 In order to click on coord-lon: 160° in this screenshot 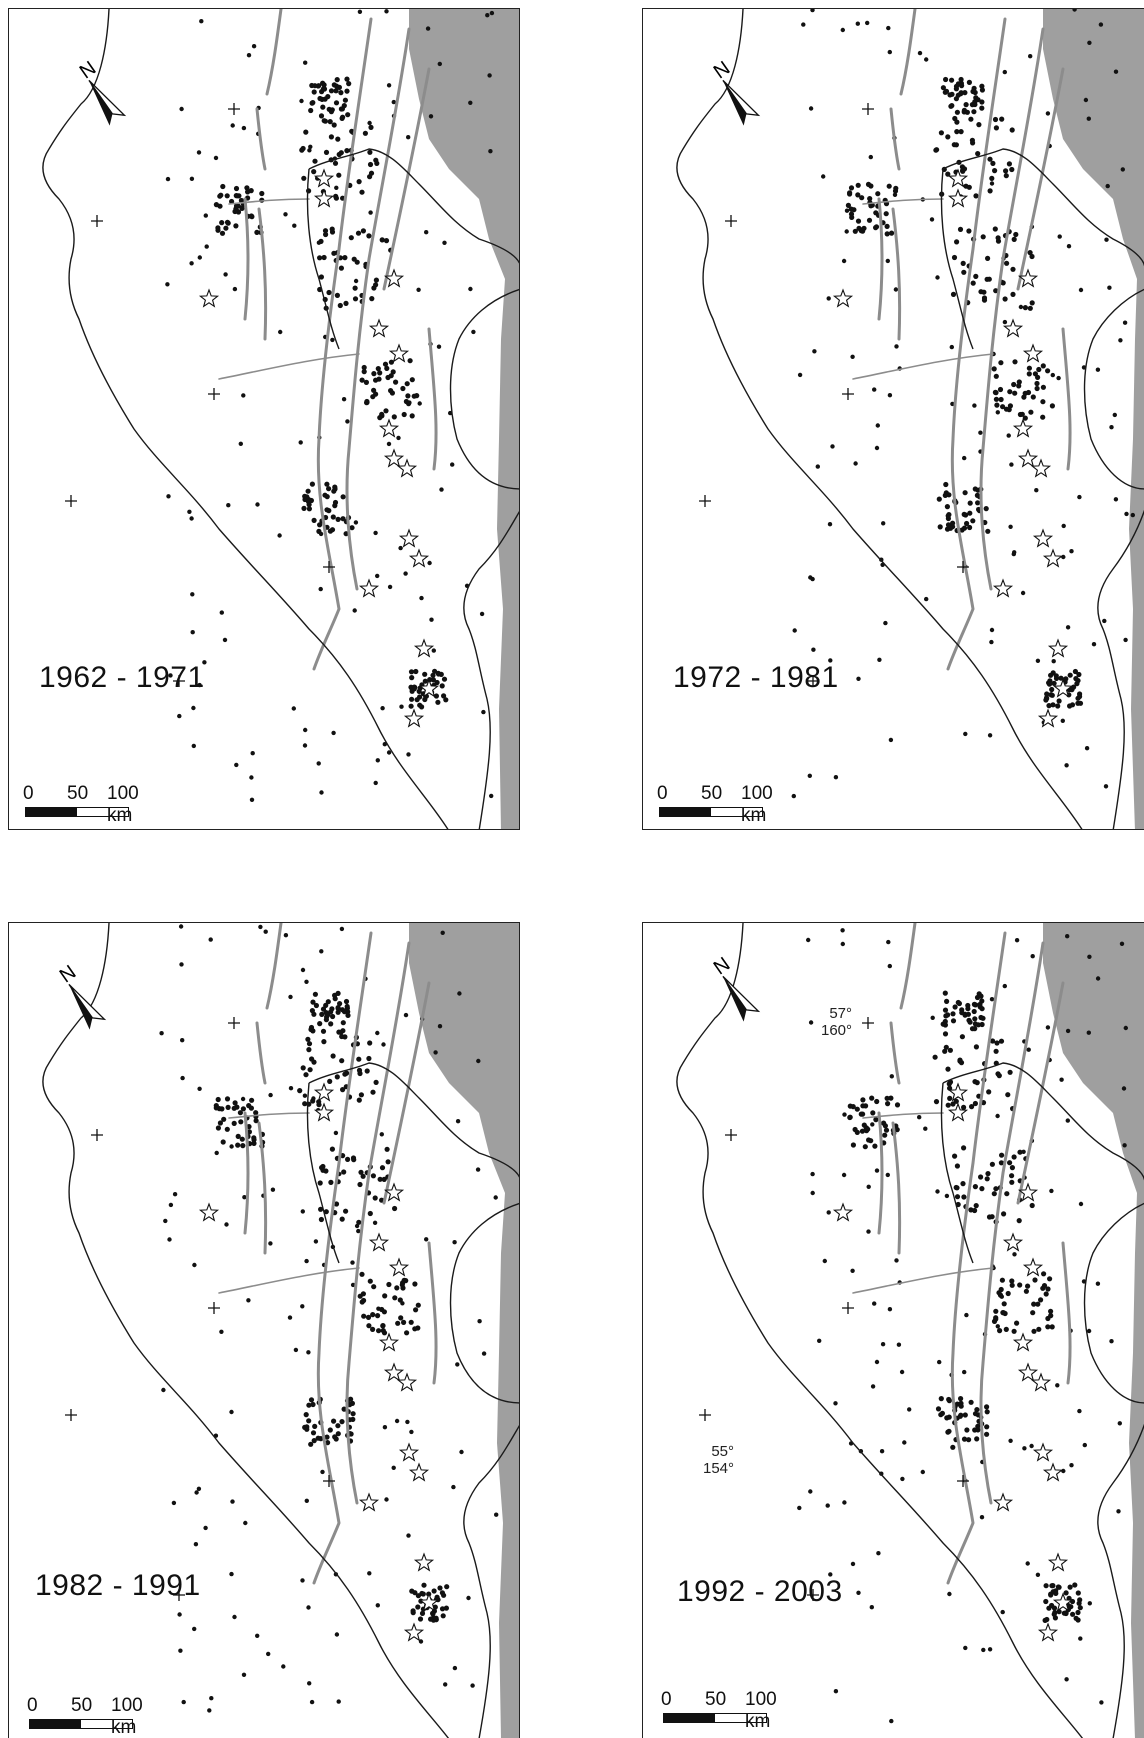, I will do `click(837, 1030)`.